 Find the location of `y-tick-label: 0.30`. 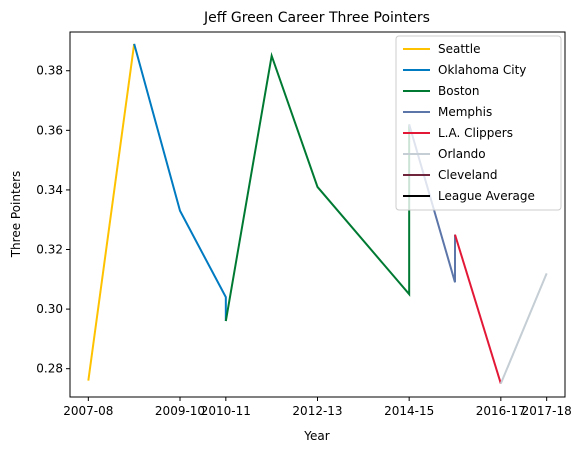

y-tick-label: 0.30 is located at coordinates (49, 309).